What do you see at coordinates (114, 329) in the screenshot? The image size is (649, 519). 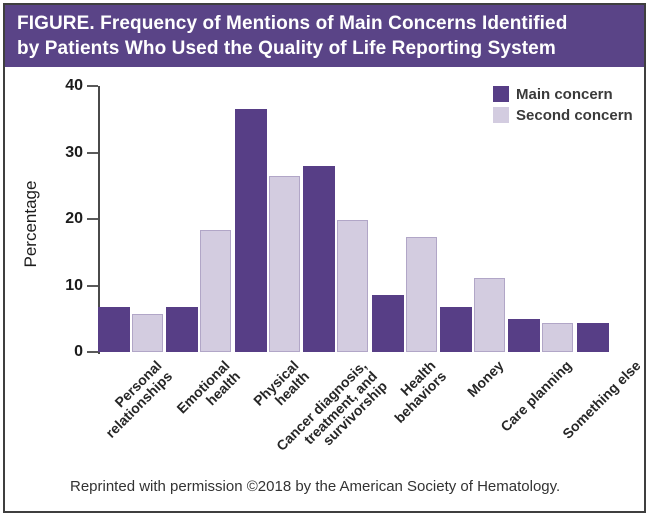 I see `bar-main-personal-relationships` at bounding box center [114, 329].